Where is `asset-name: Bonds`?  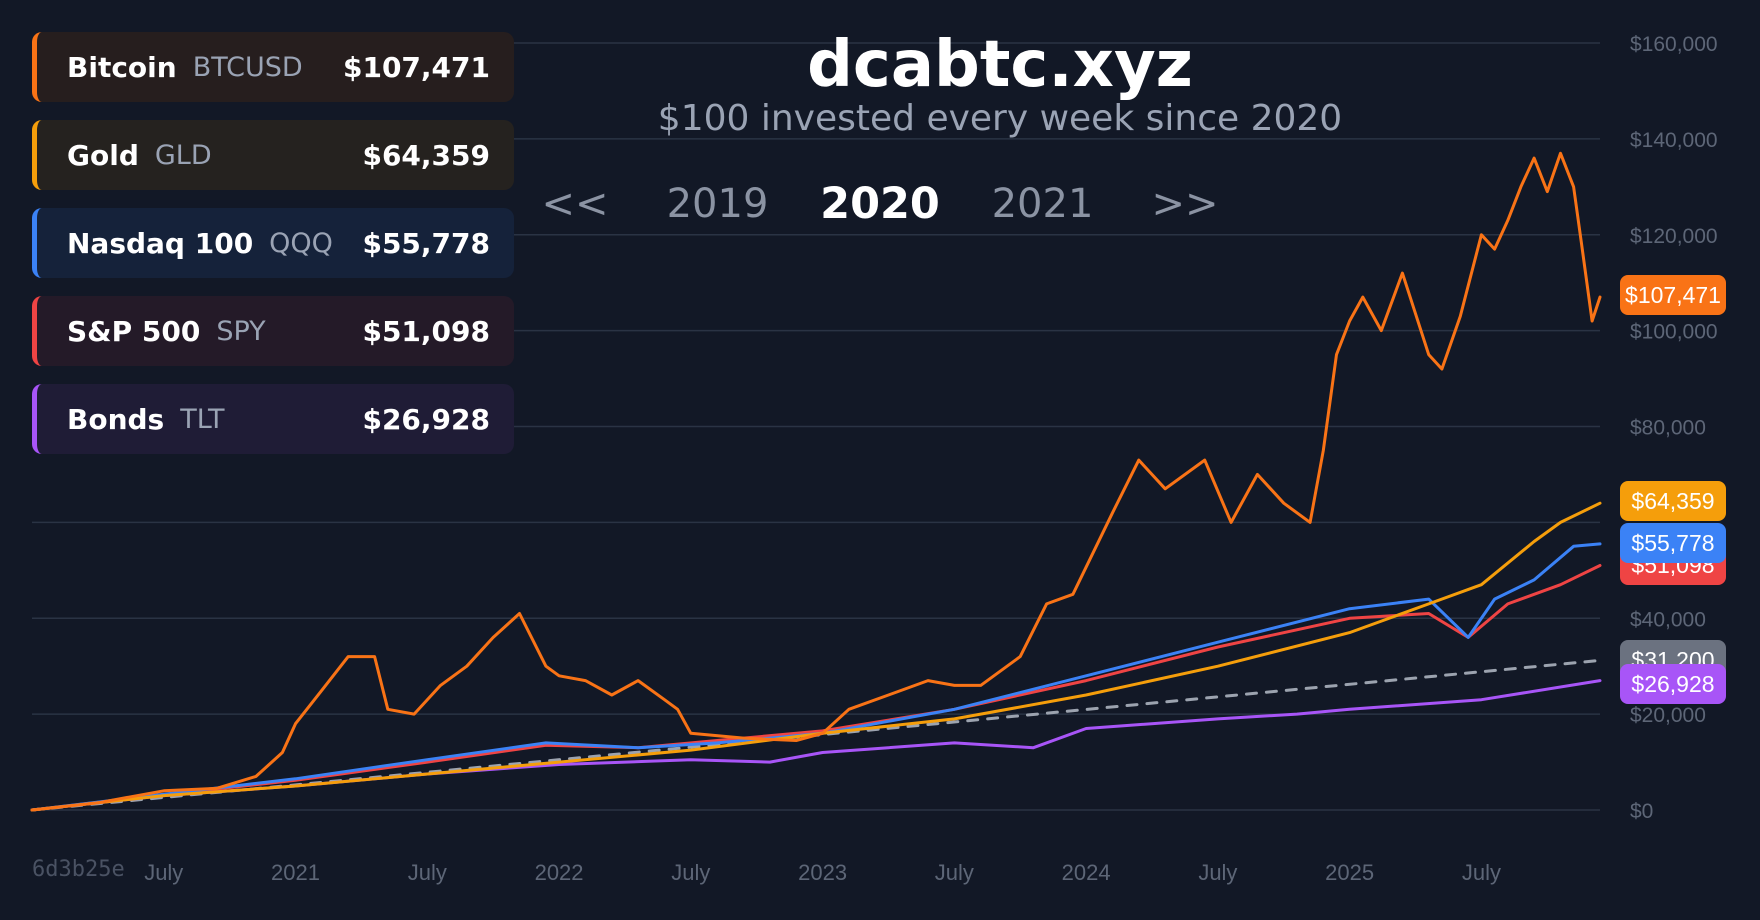 asset-name: Bonds is located at coordinates (116, 419).